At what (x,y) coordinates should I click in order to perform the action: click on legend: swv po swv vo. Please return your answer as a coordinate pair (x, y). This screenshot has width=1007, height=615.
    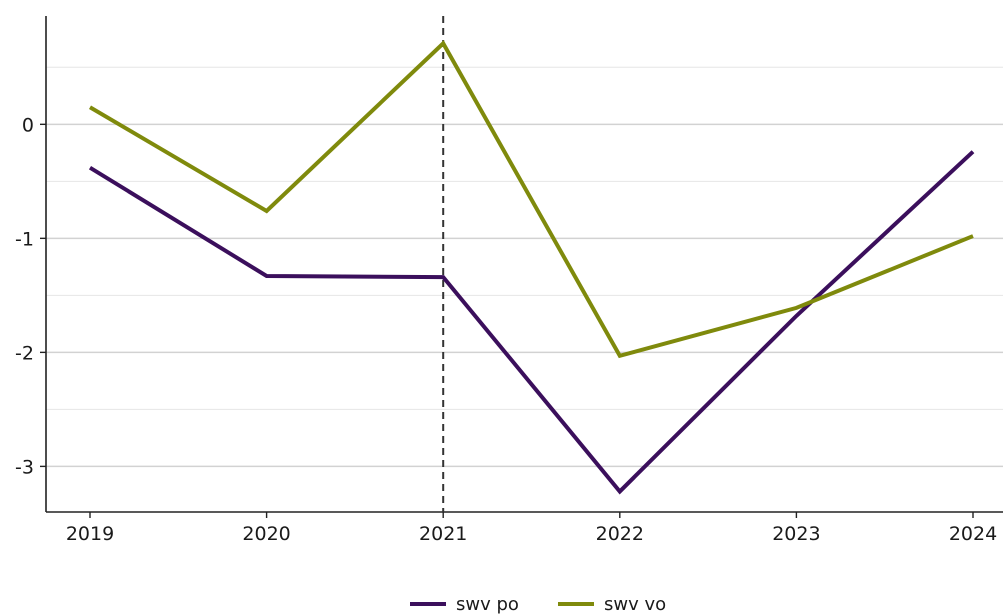
    Looking at the image, I should click on (538, 604).